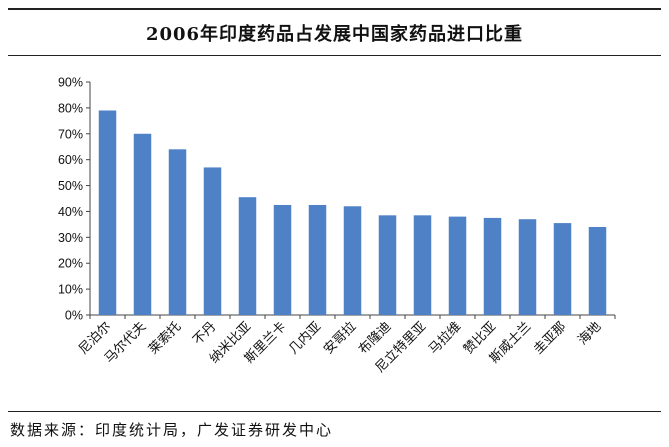  Describe the element at coordinates (334, 411) in the screenshot. I see `footer-rule` at that location.